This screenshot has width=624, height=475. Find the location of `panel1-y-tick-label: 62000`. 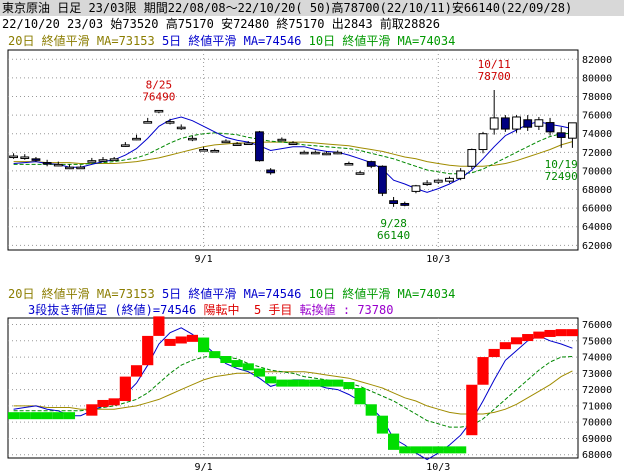

panel1-y-tick-label: 62000 is located at coordinates (597, 246).